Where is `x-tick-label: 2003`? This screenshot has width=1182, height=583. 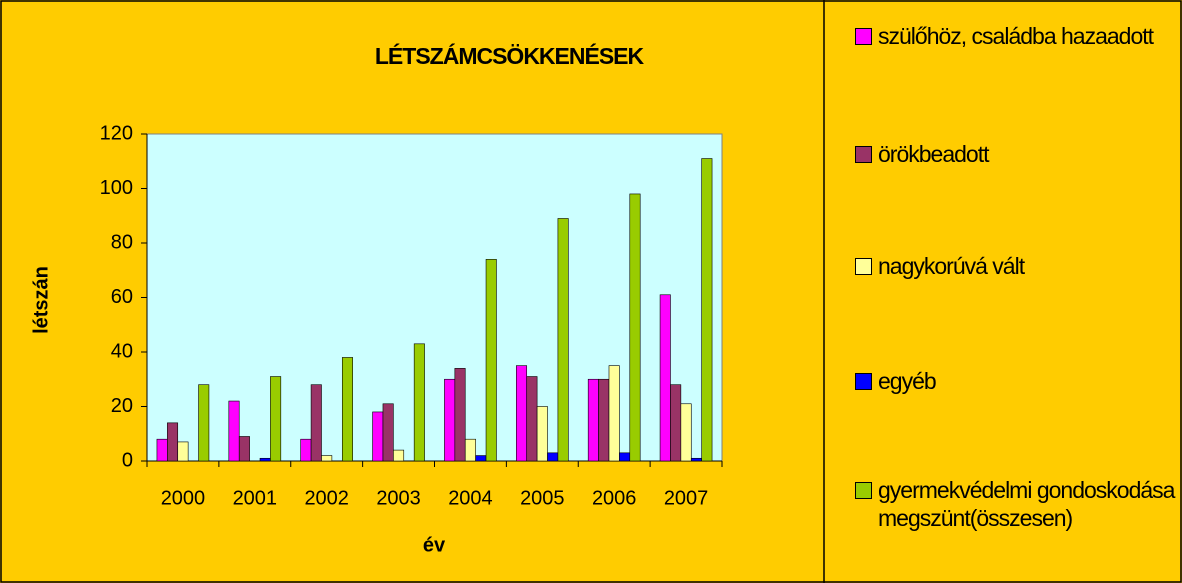 x-tick-label: 2003 is located at coordinates (398, 498).